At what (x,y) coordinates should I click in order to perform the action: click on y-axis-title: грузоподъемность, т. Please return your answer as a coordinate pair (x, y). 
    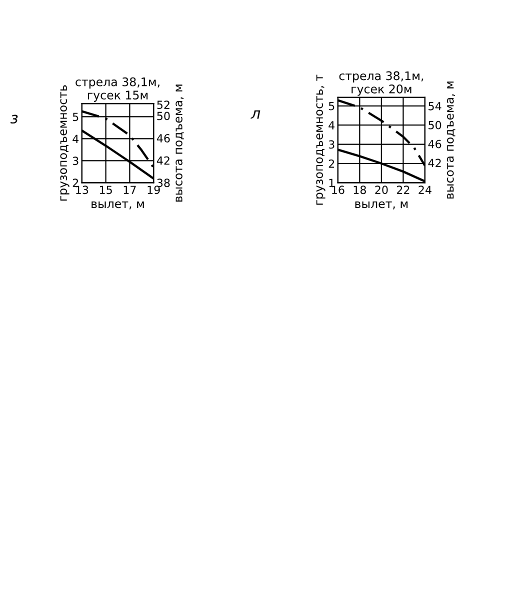
    Looking at the image, I should click on (321, 139).